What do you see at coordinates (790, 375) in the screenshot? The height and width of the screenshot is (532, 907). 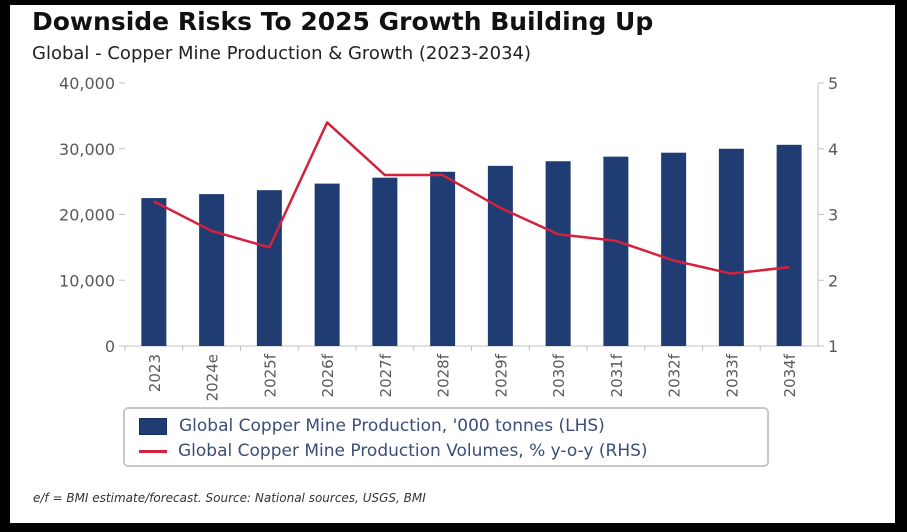 I see `x-tick-label: 2034f` at bounding box center [790, 375].